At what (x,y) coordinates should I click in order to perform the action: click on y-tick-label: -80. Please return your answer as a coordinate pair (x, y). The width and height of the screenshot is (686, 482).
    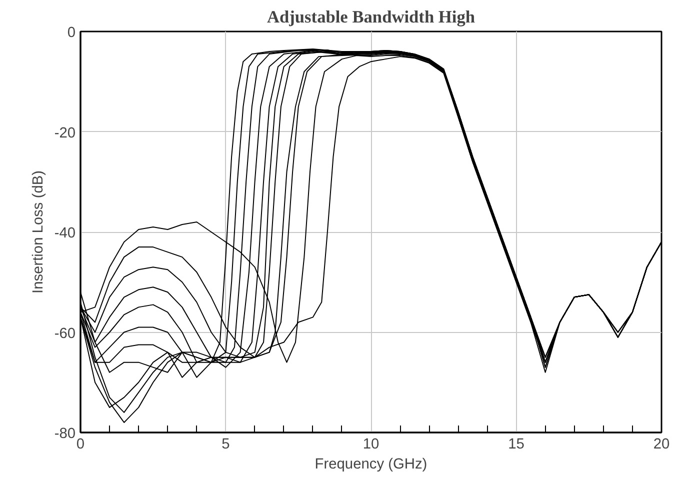
    Looking at the image, I should click on (65, 434).